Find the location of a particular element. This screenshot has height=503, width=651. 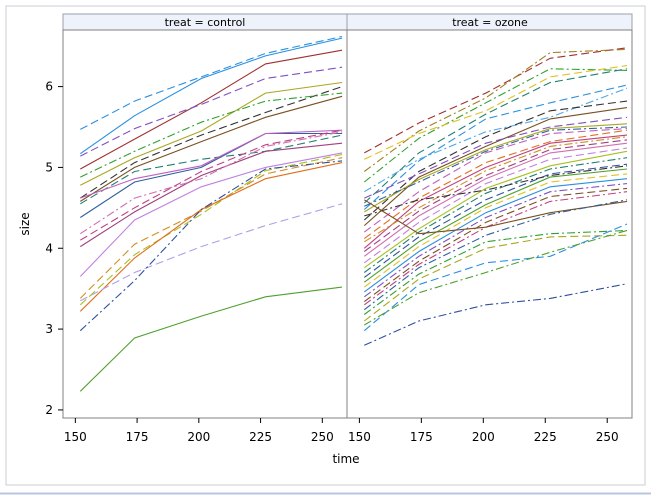

x-tick-label-ozone-200: 200 is located at coordinates (483, 437).